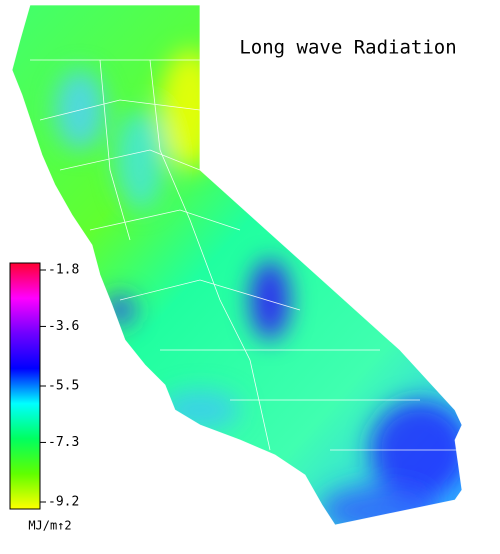 Image resolution: width=500 pixels, height=554 pixels. What do you see at coordinates (63, 442) in the screenshot?
I see `colorbar-tick-label: -7.3` at bounding box center [63, 442].